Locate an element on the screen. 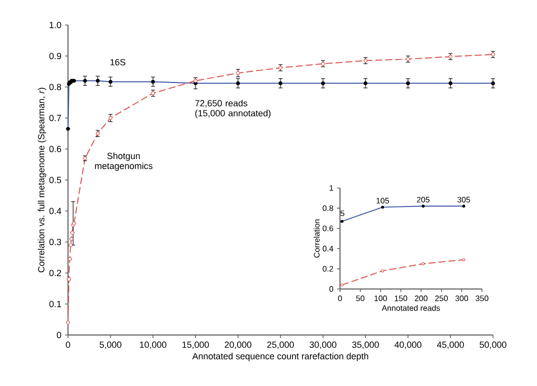 The height and width of the screenshot is (386, 537). series-label: 16S is located at coordinates (118, 62).